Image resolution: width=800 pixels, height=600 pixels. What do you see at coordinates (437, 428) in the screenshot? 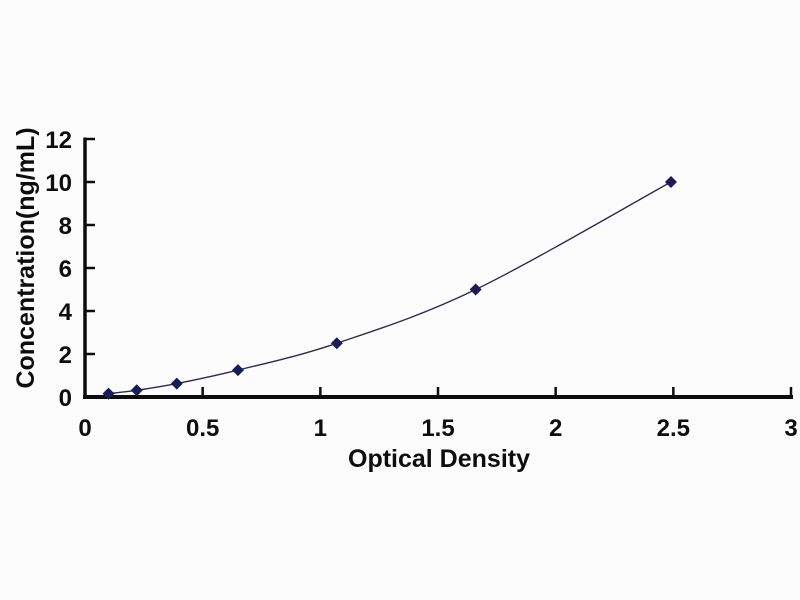
I see `x-tick-label: 1.5` at bounding box center [437, 428].